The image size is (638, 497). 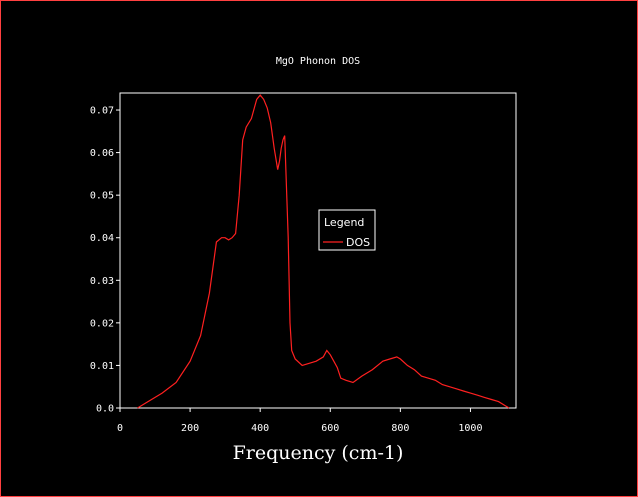 I want to click on legend-box, so click(x=347, y=230).